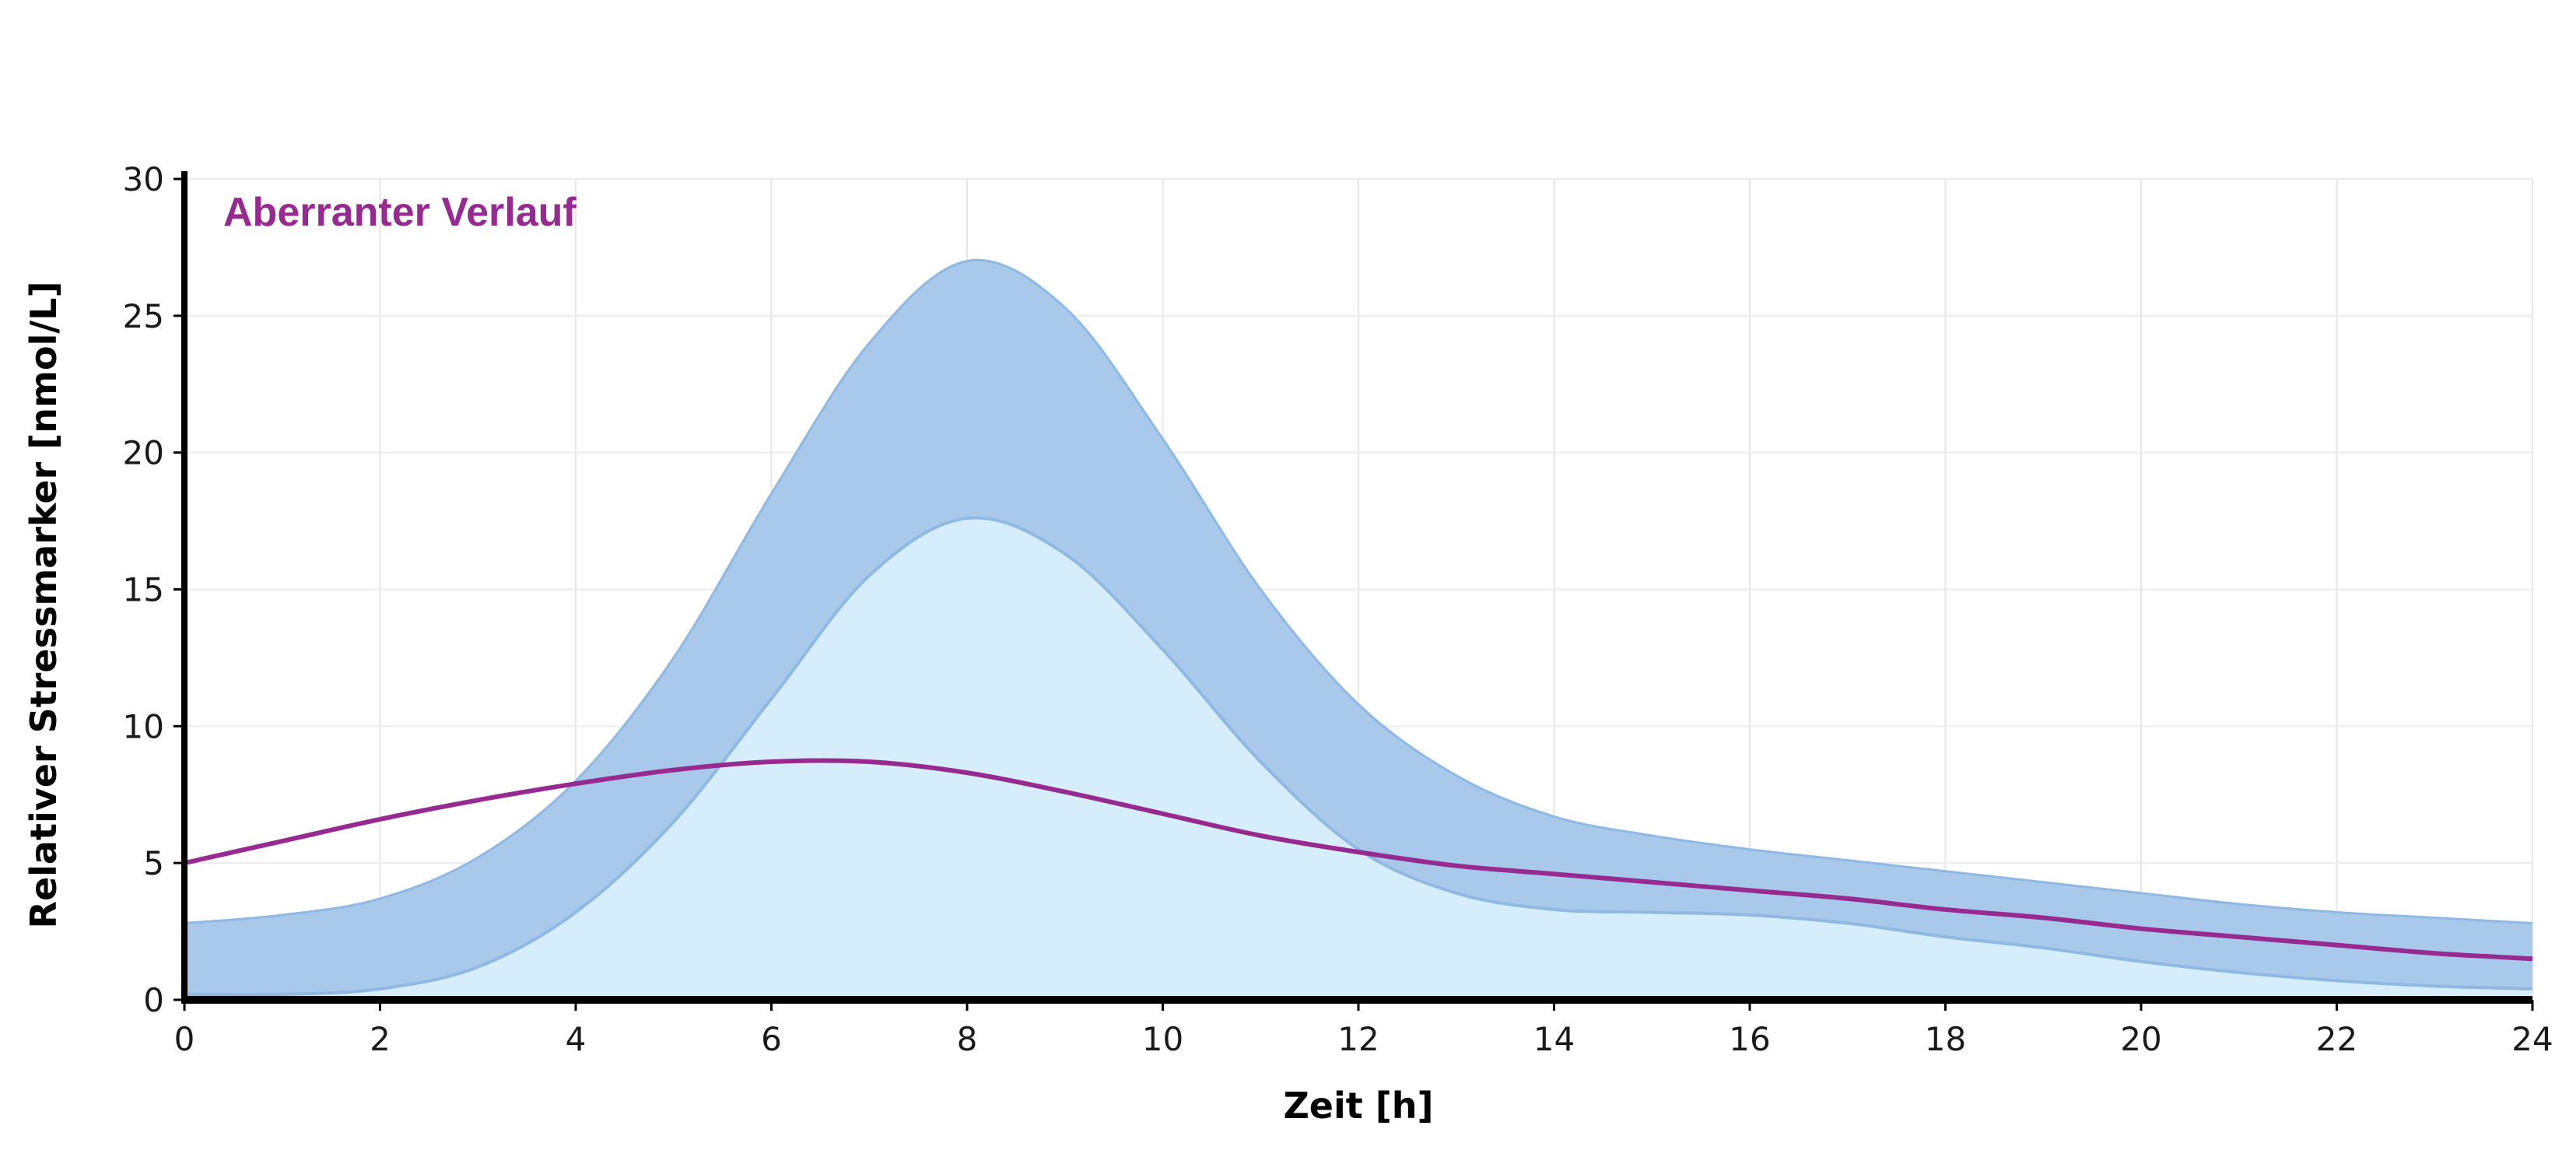 Image resolution: width=2576 pixels, height=1157 pixels. What do you see at coordinates (380, 1039) in the screenshot?
I see `x-tick-label: 2` at bounding box center [380, 1039].